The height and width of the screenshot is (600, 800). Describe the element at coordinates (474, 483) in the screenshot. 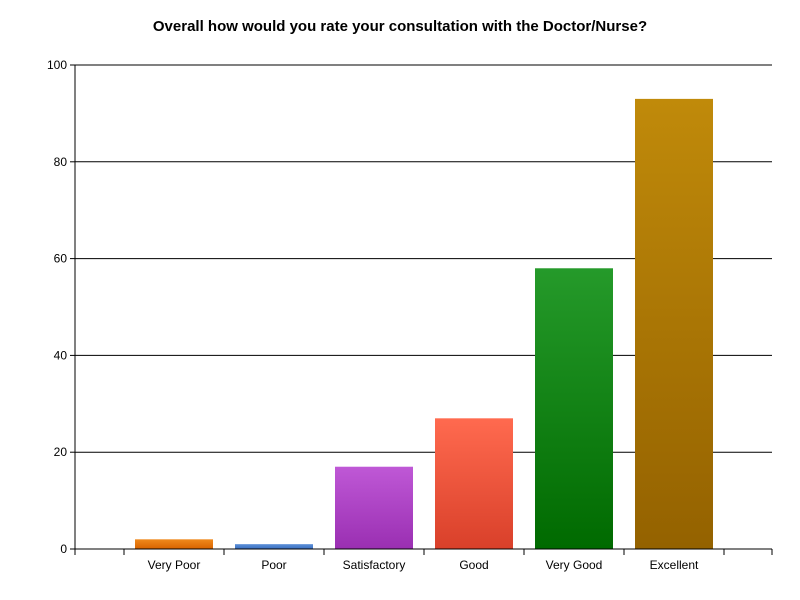

I see `bar-good` at that location.